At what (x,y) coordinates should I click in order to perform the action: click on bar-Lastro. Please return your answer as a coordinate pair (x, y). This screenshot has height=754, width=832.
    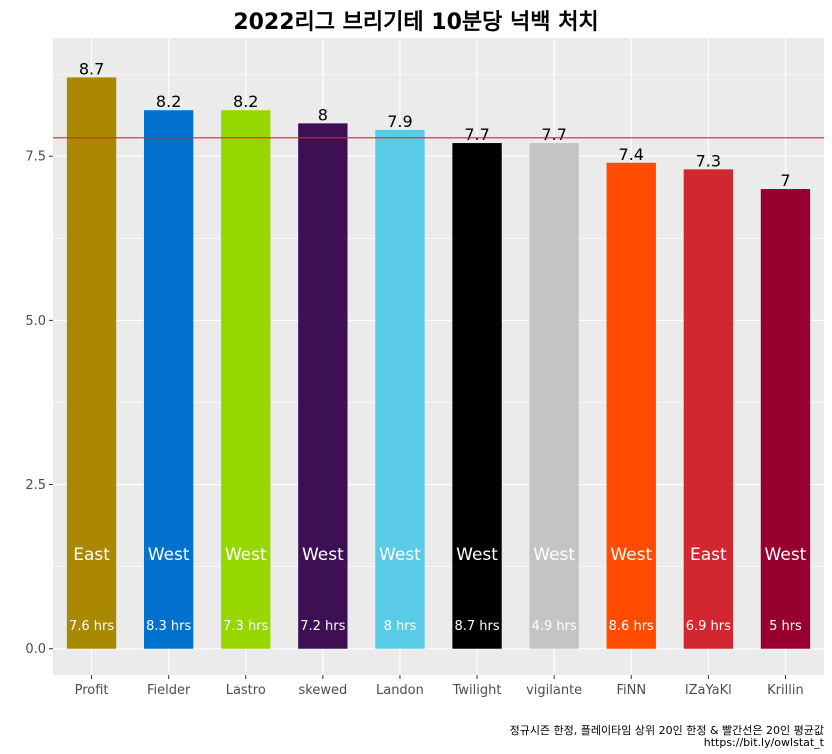
    Looking at the image, I should click on (246, 379).